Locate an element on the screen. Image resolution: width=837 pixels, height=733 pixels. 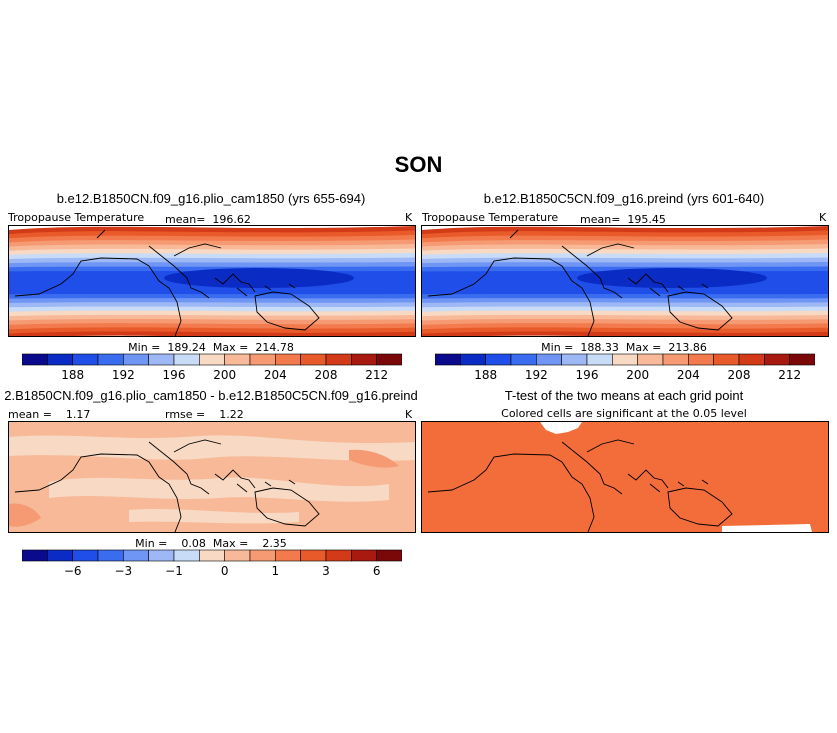
panel-4-coastlines is located at coordinates (580, 485).